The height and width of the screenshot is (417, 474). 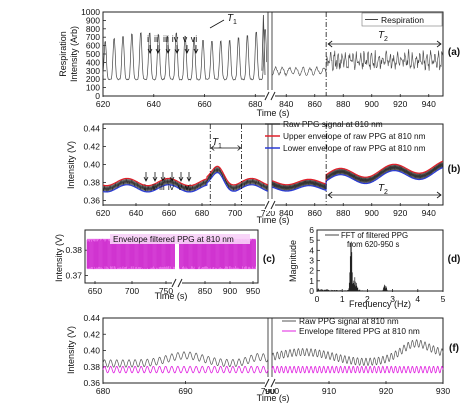 What do you see at coordinates (93, 29) in the screenshot?
I see `panel-a-y-tick-label-8: 800` at bounding box center [93, 29].